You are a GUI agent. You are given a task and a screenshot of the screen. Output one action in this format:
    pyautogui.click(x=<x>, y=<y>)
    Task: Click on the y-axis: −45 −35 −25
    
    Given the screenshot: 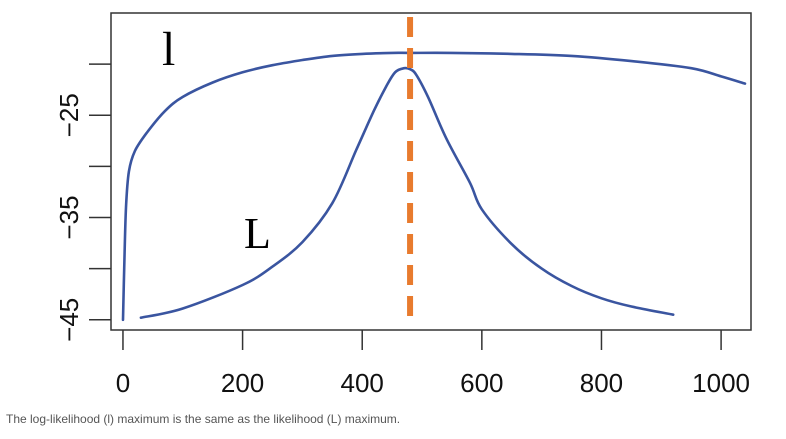 What is the action you would take?
    pyautogui.click(x=82, y=202)
    